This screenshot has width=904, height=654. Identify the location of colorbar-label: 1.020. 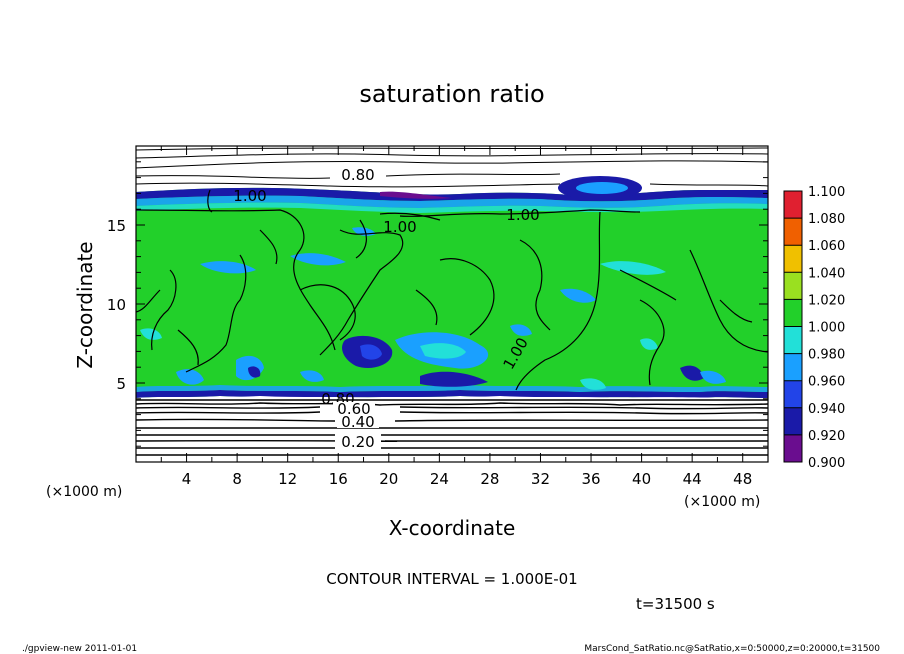
(826, 300).